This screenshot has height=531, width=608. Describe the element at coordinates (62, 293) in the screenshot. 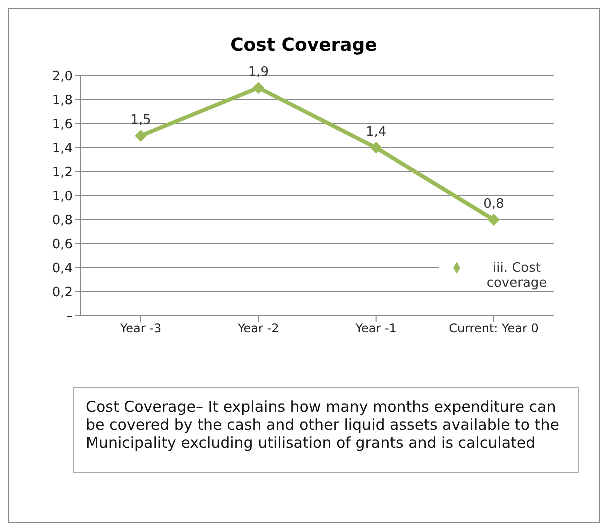

I see `y-tick-label: 0,2` at that location.